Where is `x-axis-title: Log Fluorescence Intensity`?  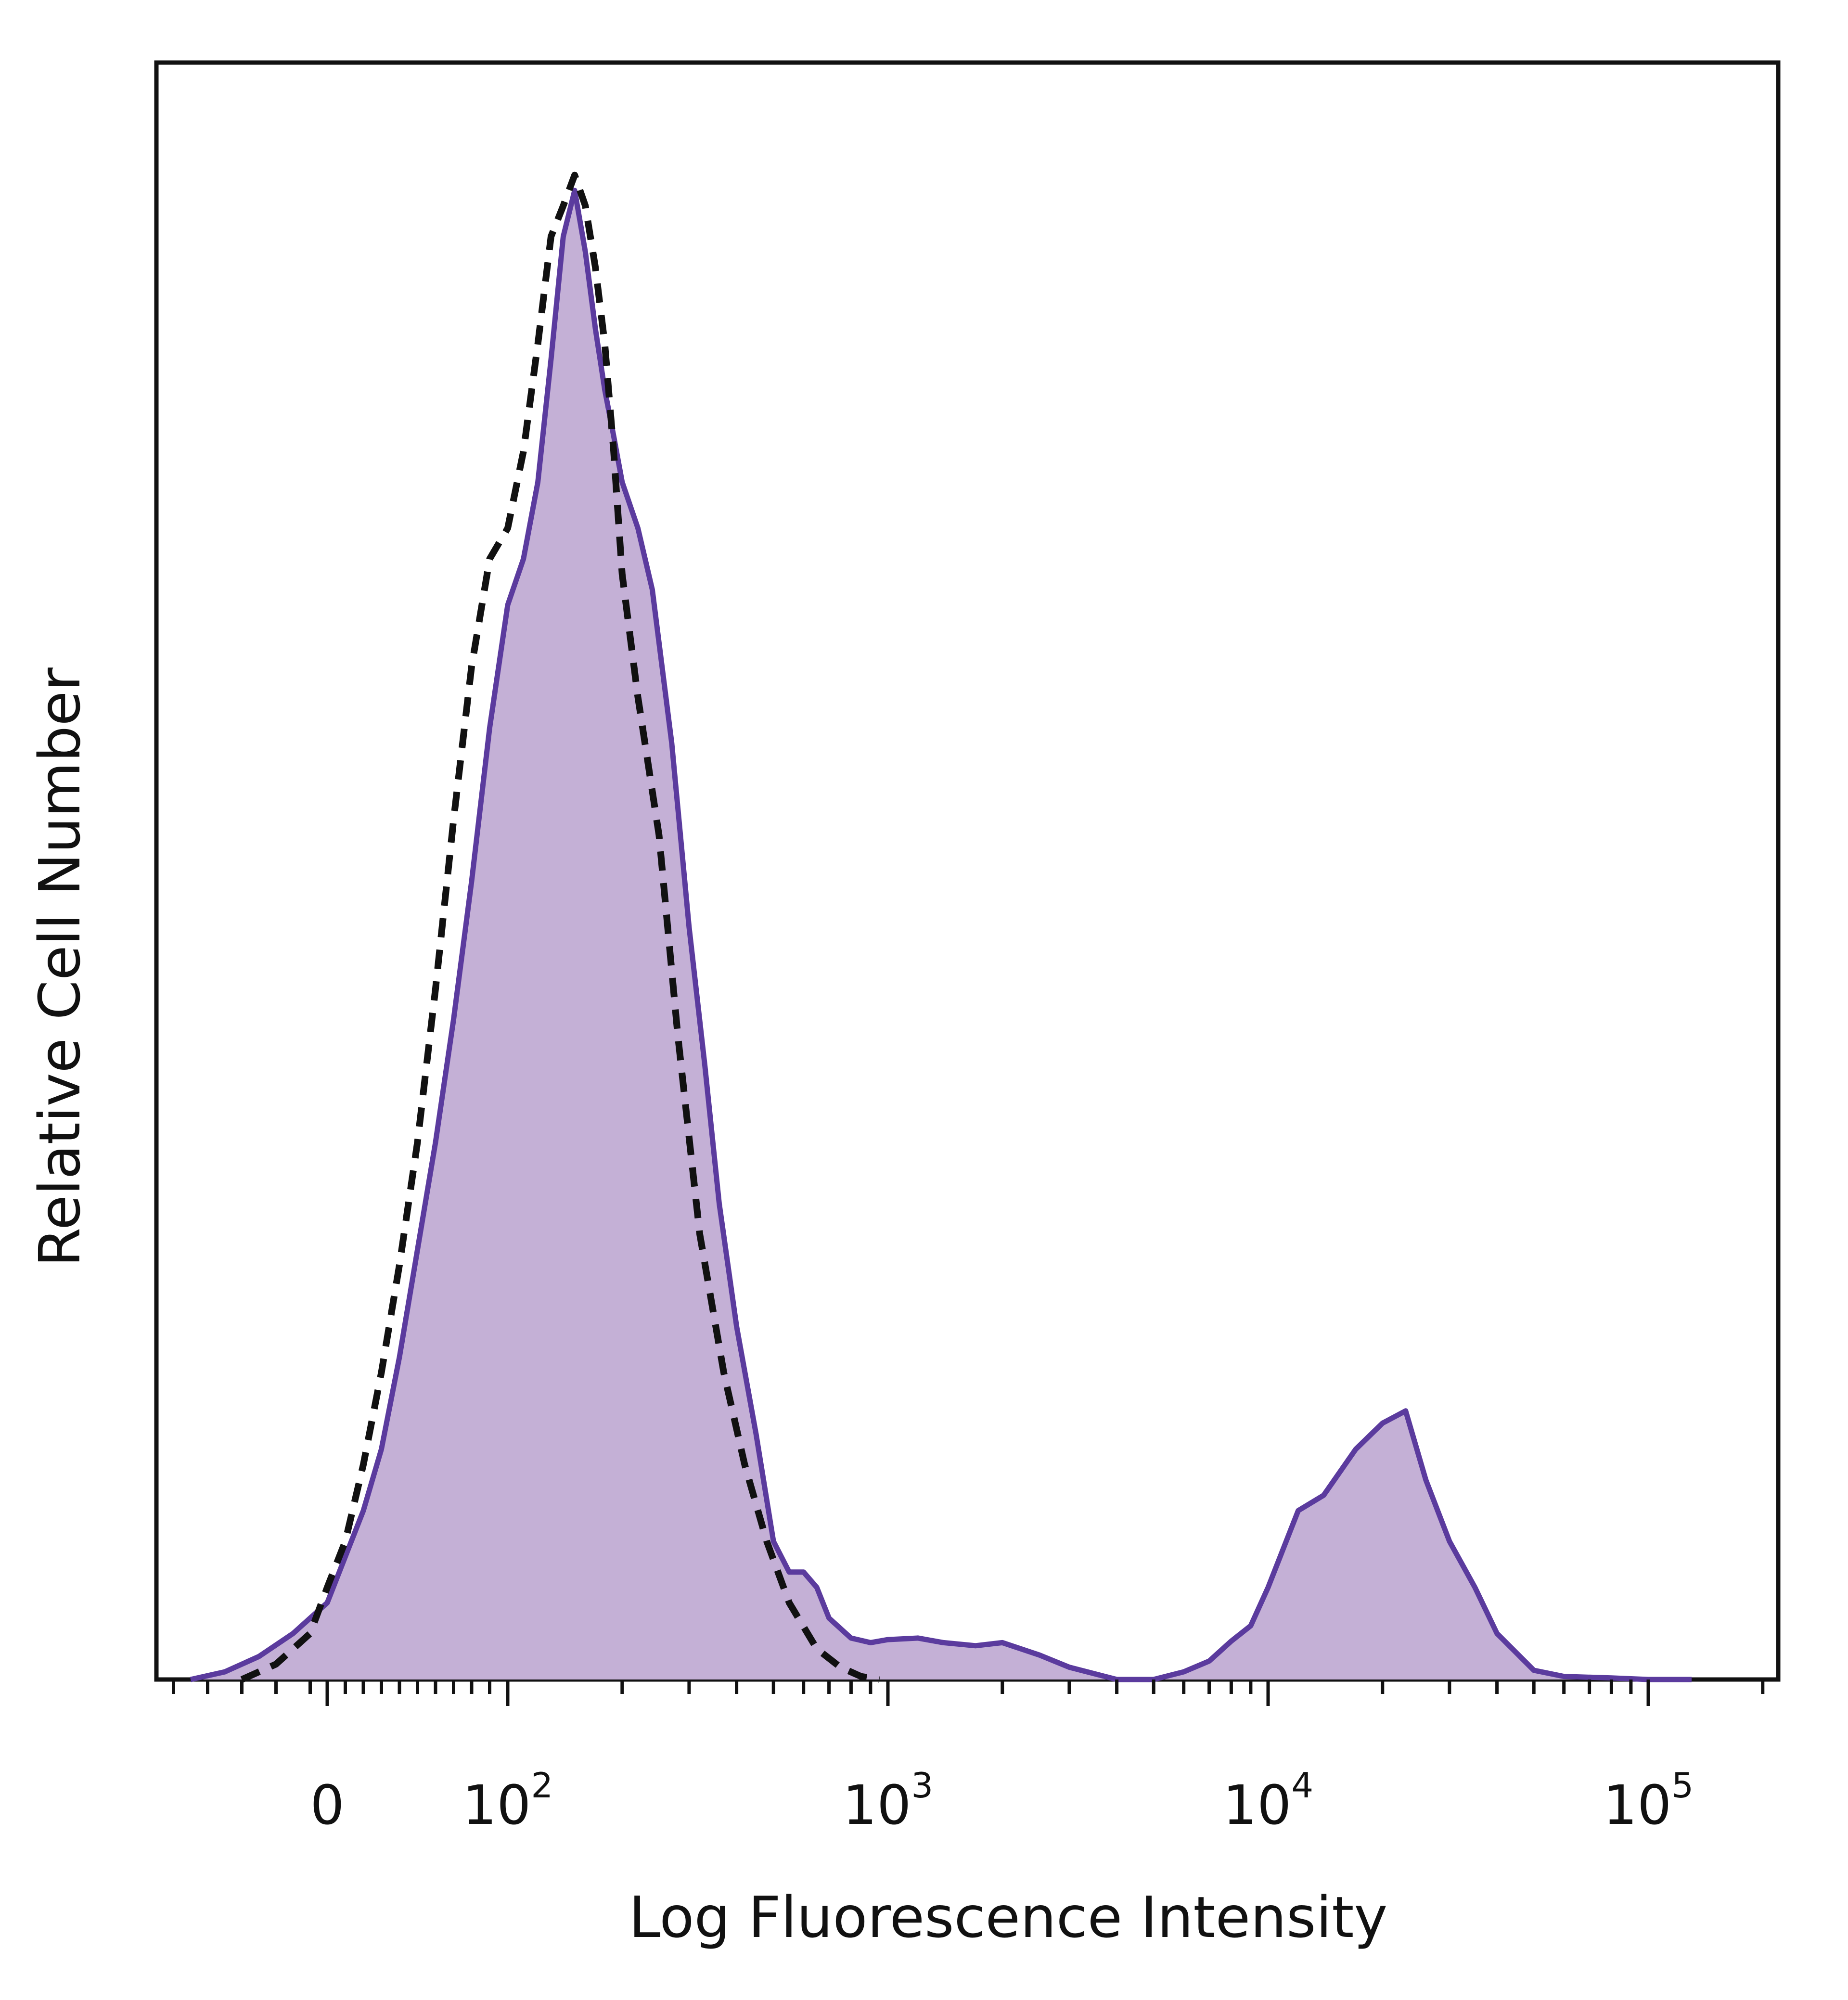 x-axis-title: Log Fluorescence Intensity is located at coordinates (1008, 1917).